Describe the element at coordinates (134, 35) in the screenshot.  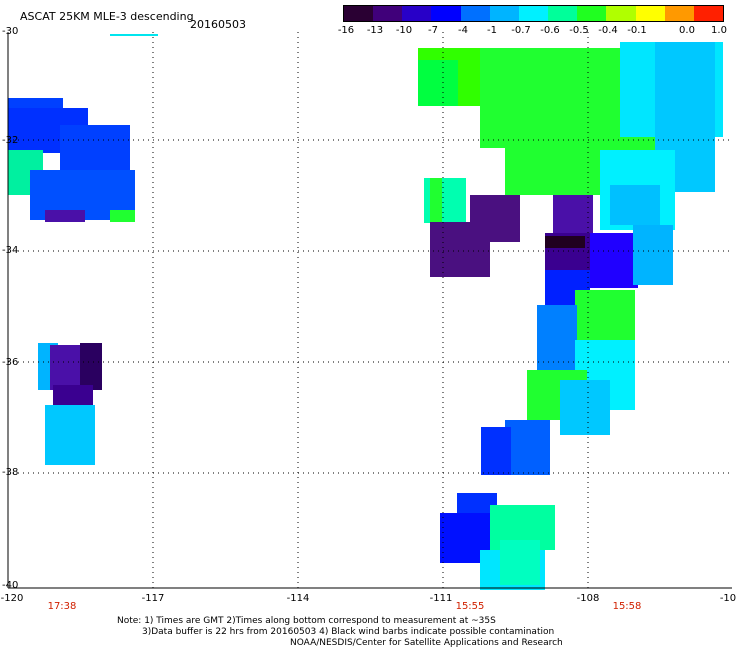
I see `title-underline` at that location.